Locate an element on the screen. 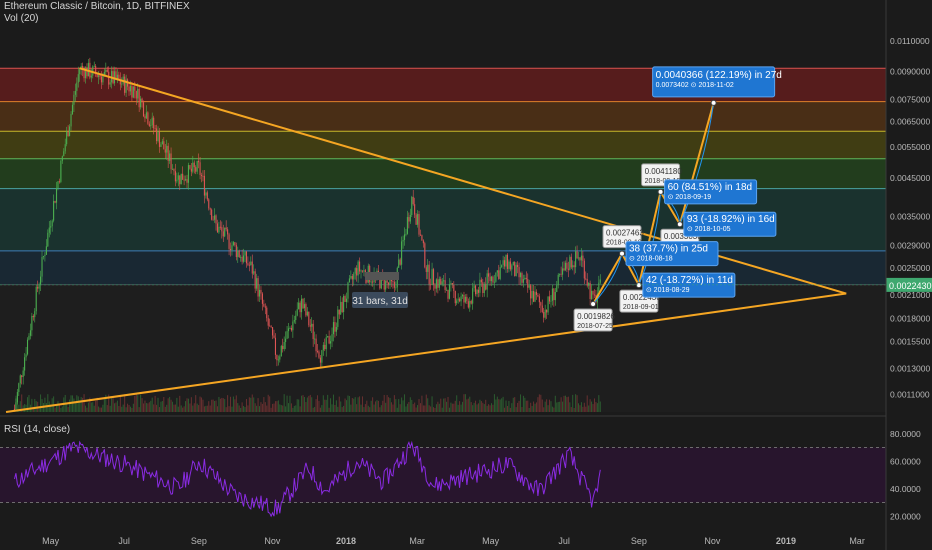 The height and width of the screenshot is (550, 932). price-label-text: 2018-07-25 is located at coordinates (595, 326).